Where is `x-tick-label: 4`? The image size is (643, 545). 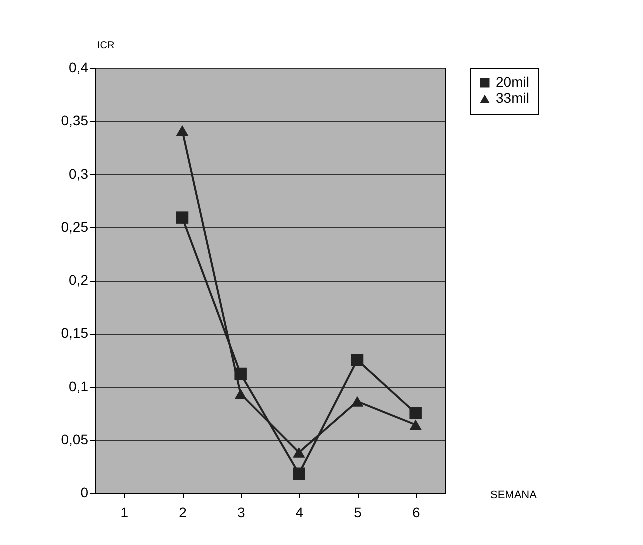 x-tick-label: 4 is located at coordinates (300, 512).